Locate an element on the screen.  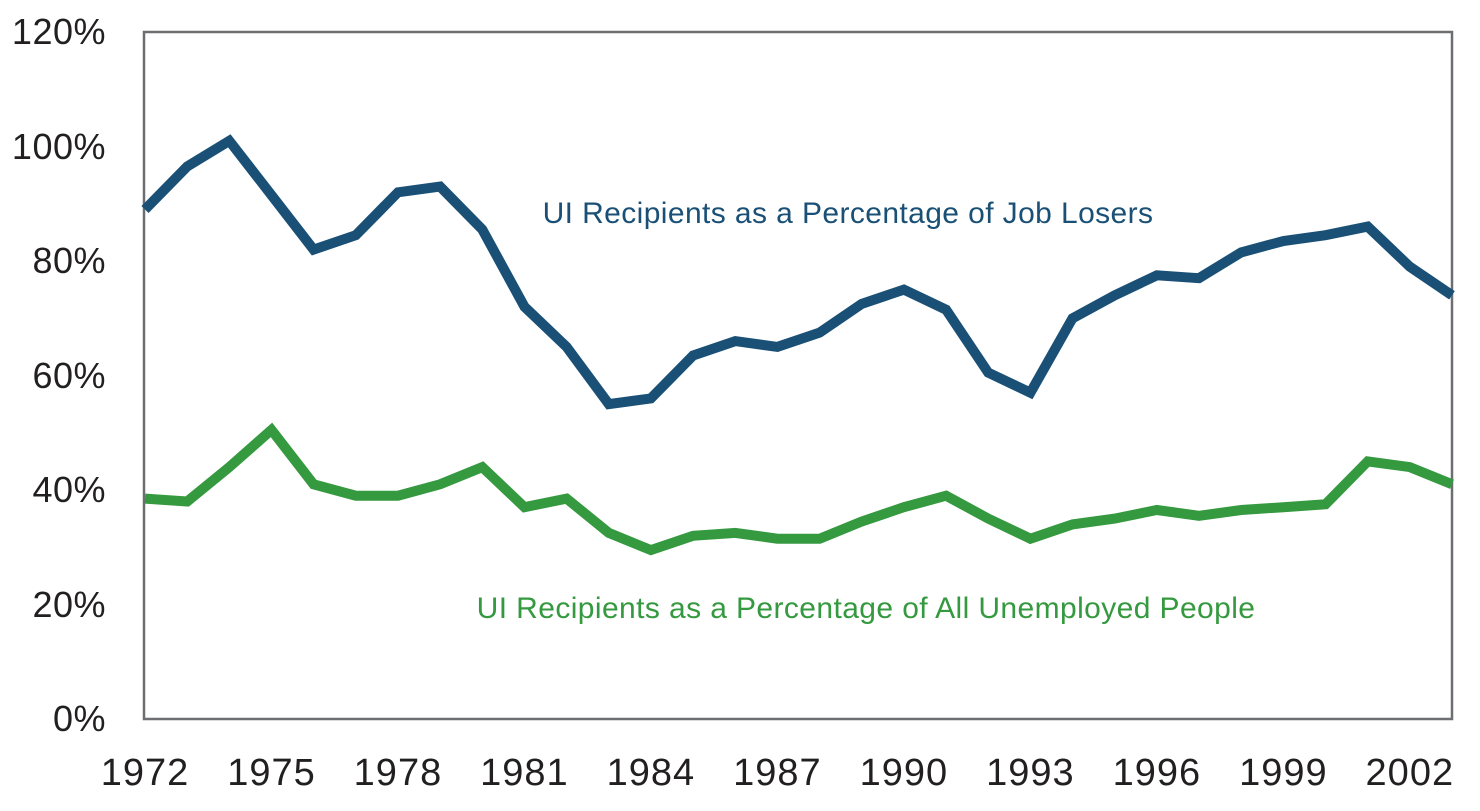
all-unemployed-line is located at coordinates (799, 489).